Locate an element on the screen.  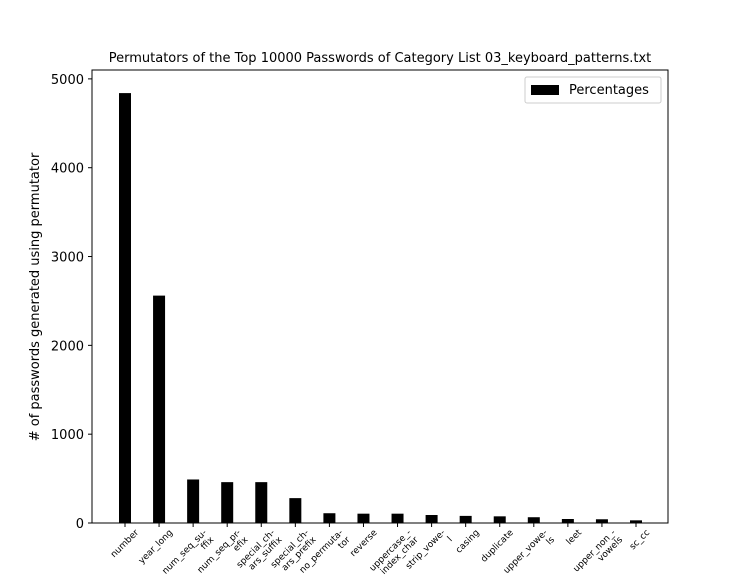
y-tick-label: 0 is located at coordinates (80, 524).